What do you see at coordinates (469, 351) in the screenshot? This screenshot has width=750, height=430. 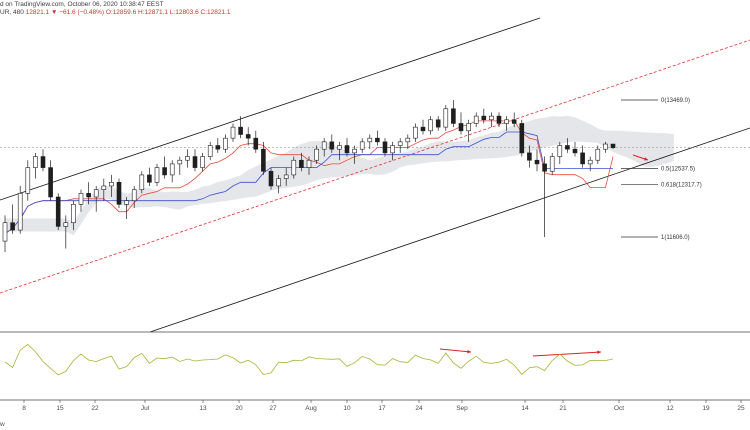 I see `oscillator-arrow-left-head` at bounding box center [469, 351].